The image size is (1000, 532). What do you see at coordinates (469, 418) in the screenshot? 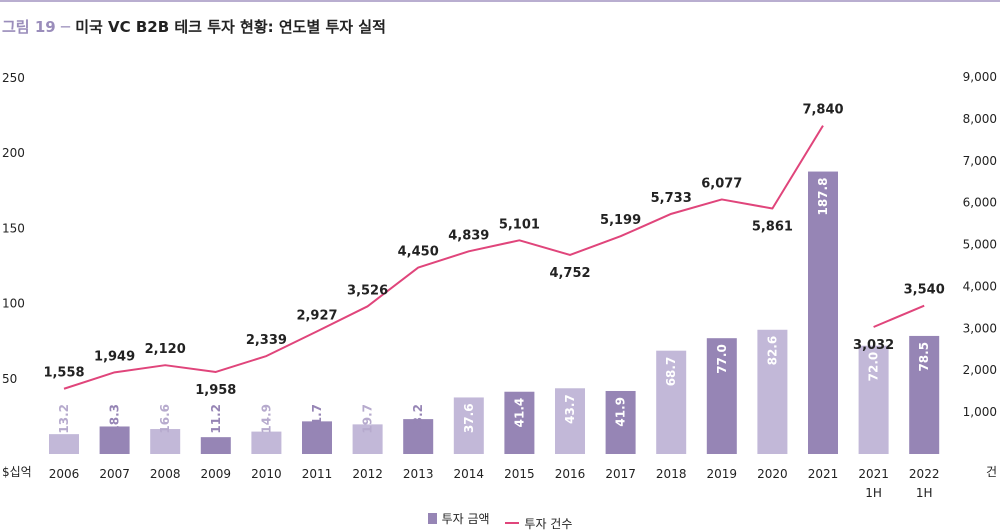
I see `bar-value-label: 37.6` at bounding box center [469, 418].